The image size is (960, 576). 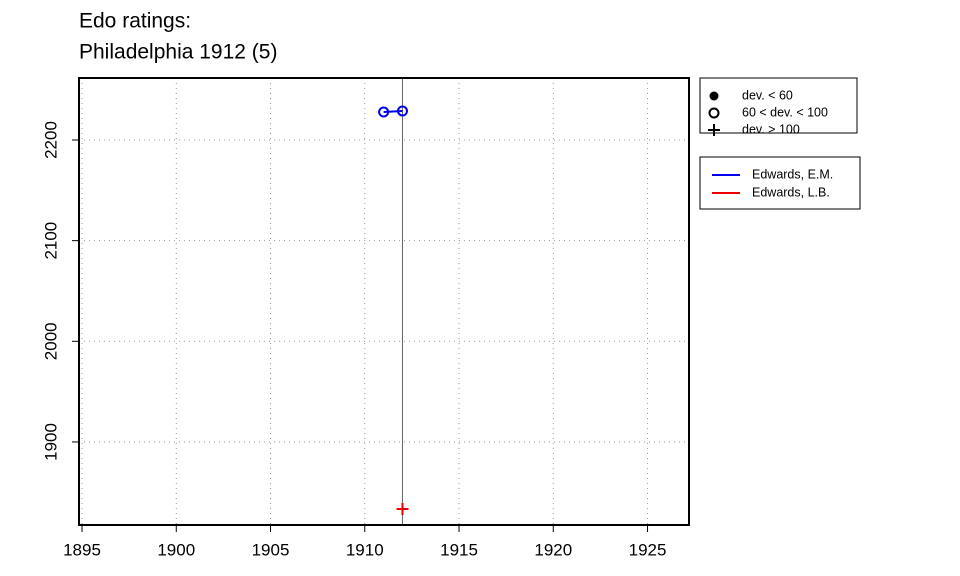 I want to click on chart-title: Edo ratings:, so click(x=135, y=21).